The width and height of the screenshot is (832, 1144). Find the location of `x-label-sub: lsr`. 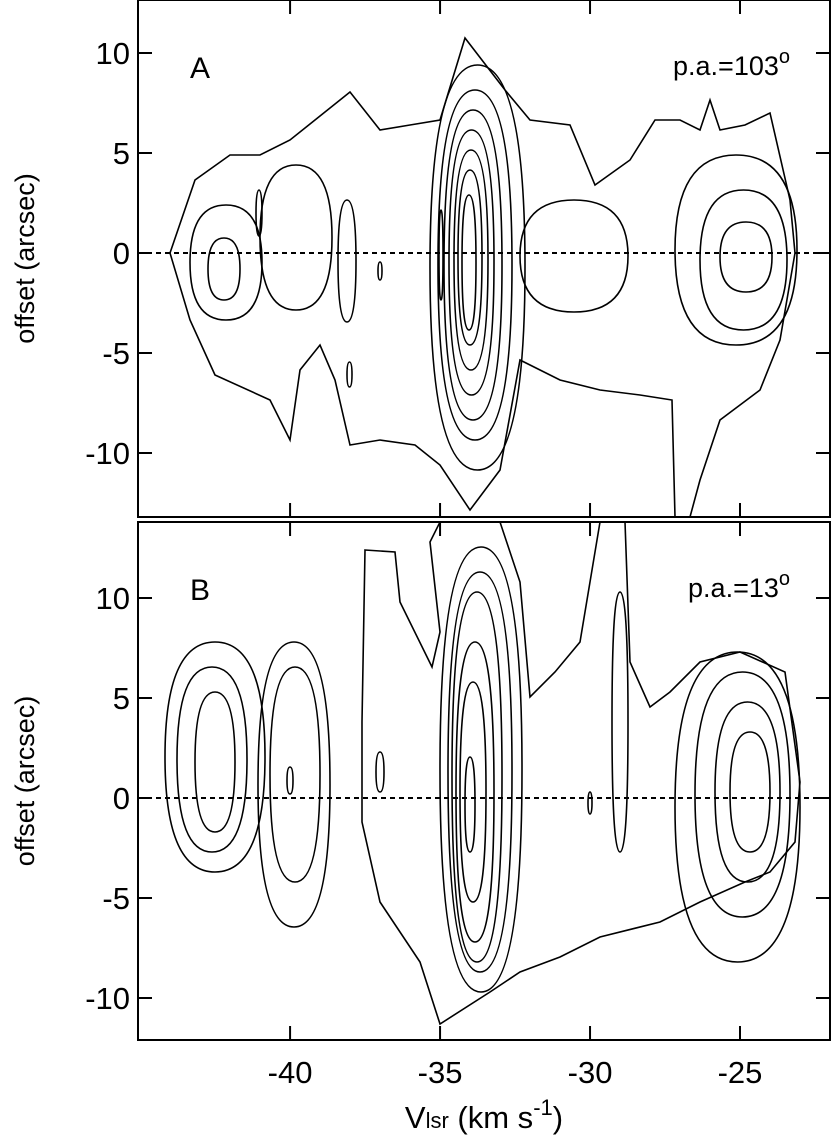

x-label-sub: lsr is located at coordinates (437, 1120).